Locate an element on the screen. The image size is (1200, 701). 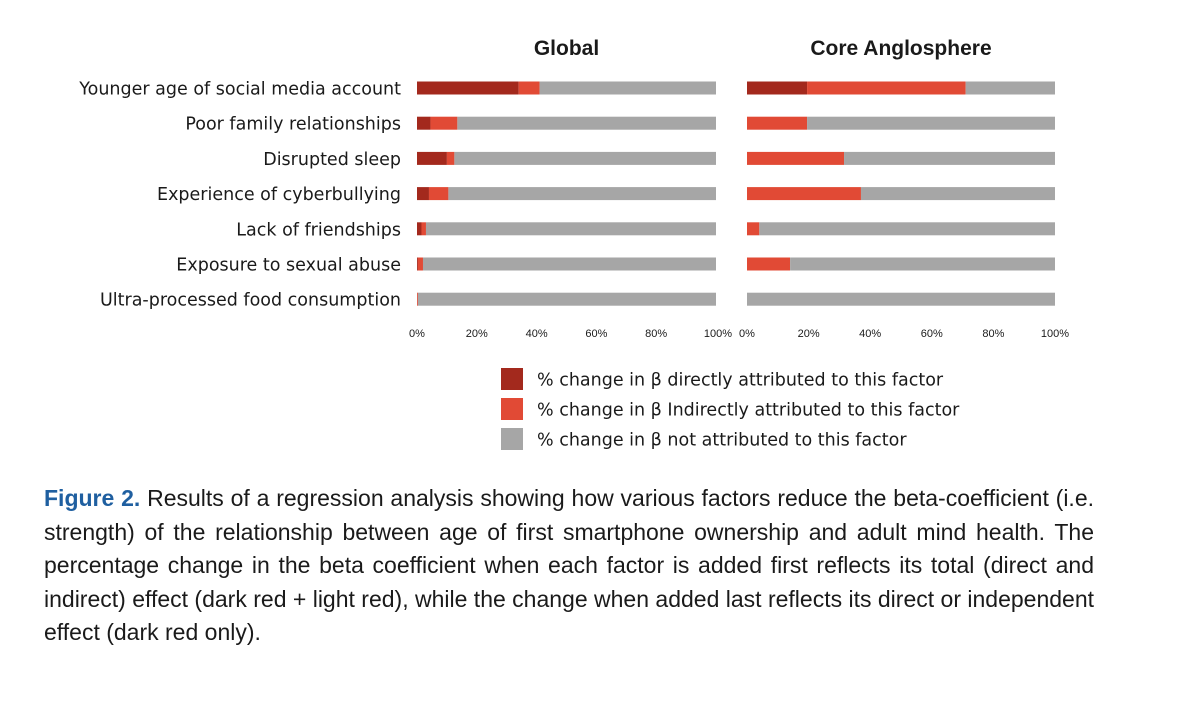
x-tick-global-3: 60% is located at coordinates (596, 334).